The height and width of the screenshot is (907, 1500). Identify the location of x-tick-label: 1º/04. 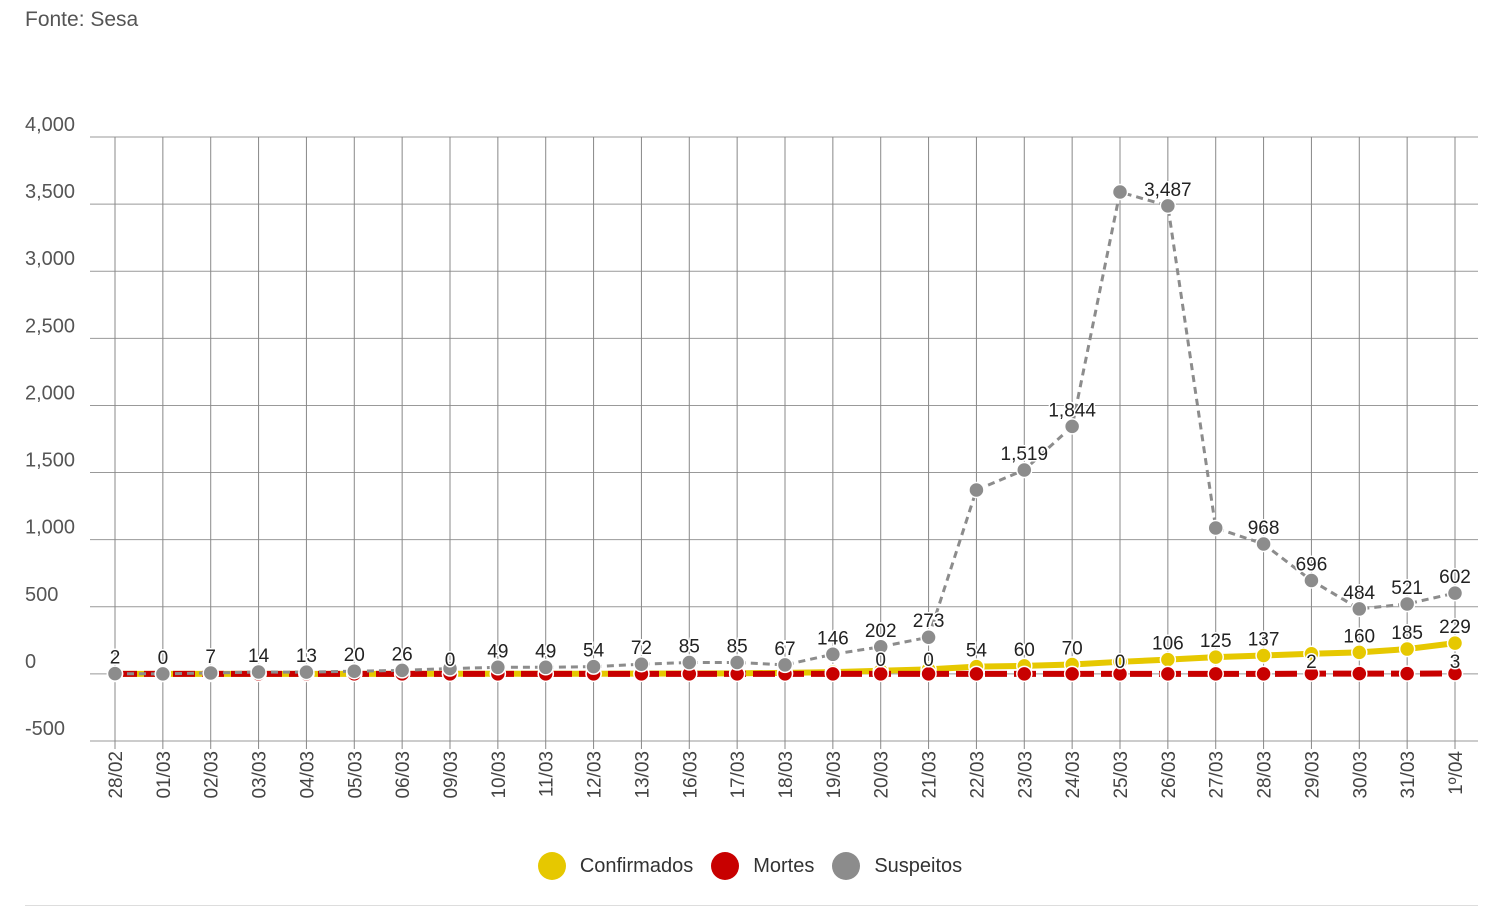
(1456, 773).